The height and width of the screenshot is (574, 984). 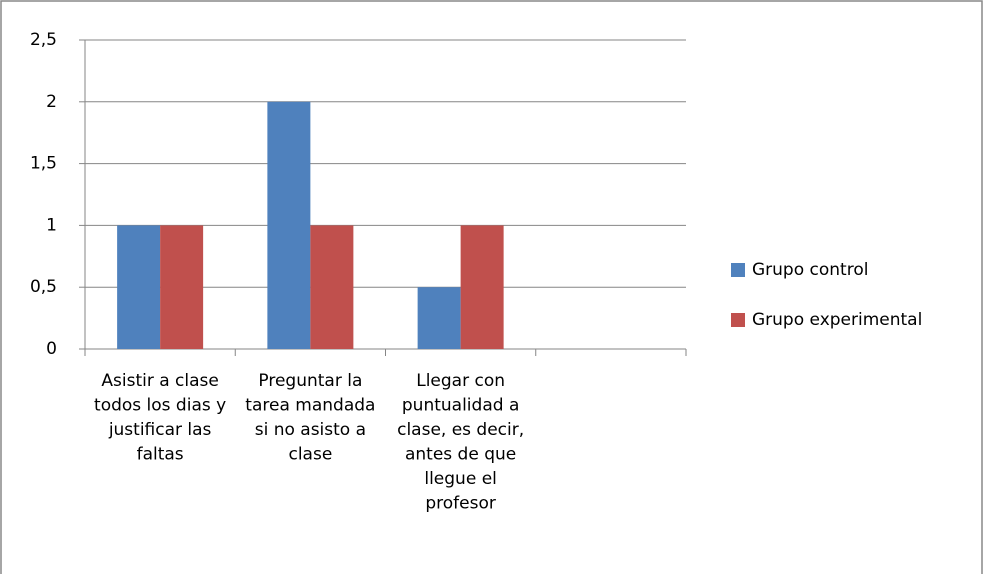 What do you see at coordinates (159, 381) in the screenshot?
I see `x-tick-label-line: Asistir a clase` at bounding box center [159, 381].